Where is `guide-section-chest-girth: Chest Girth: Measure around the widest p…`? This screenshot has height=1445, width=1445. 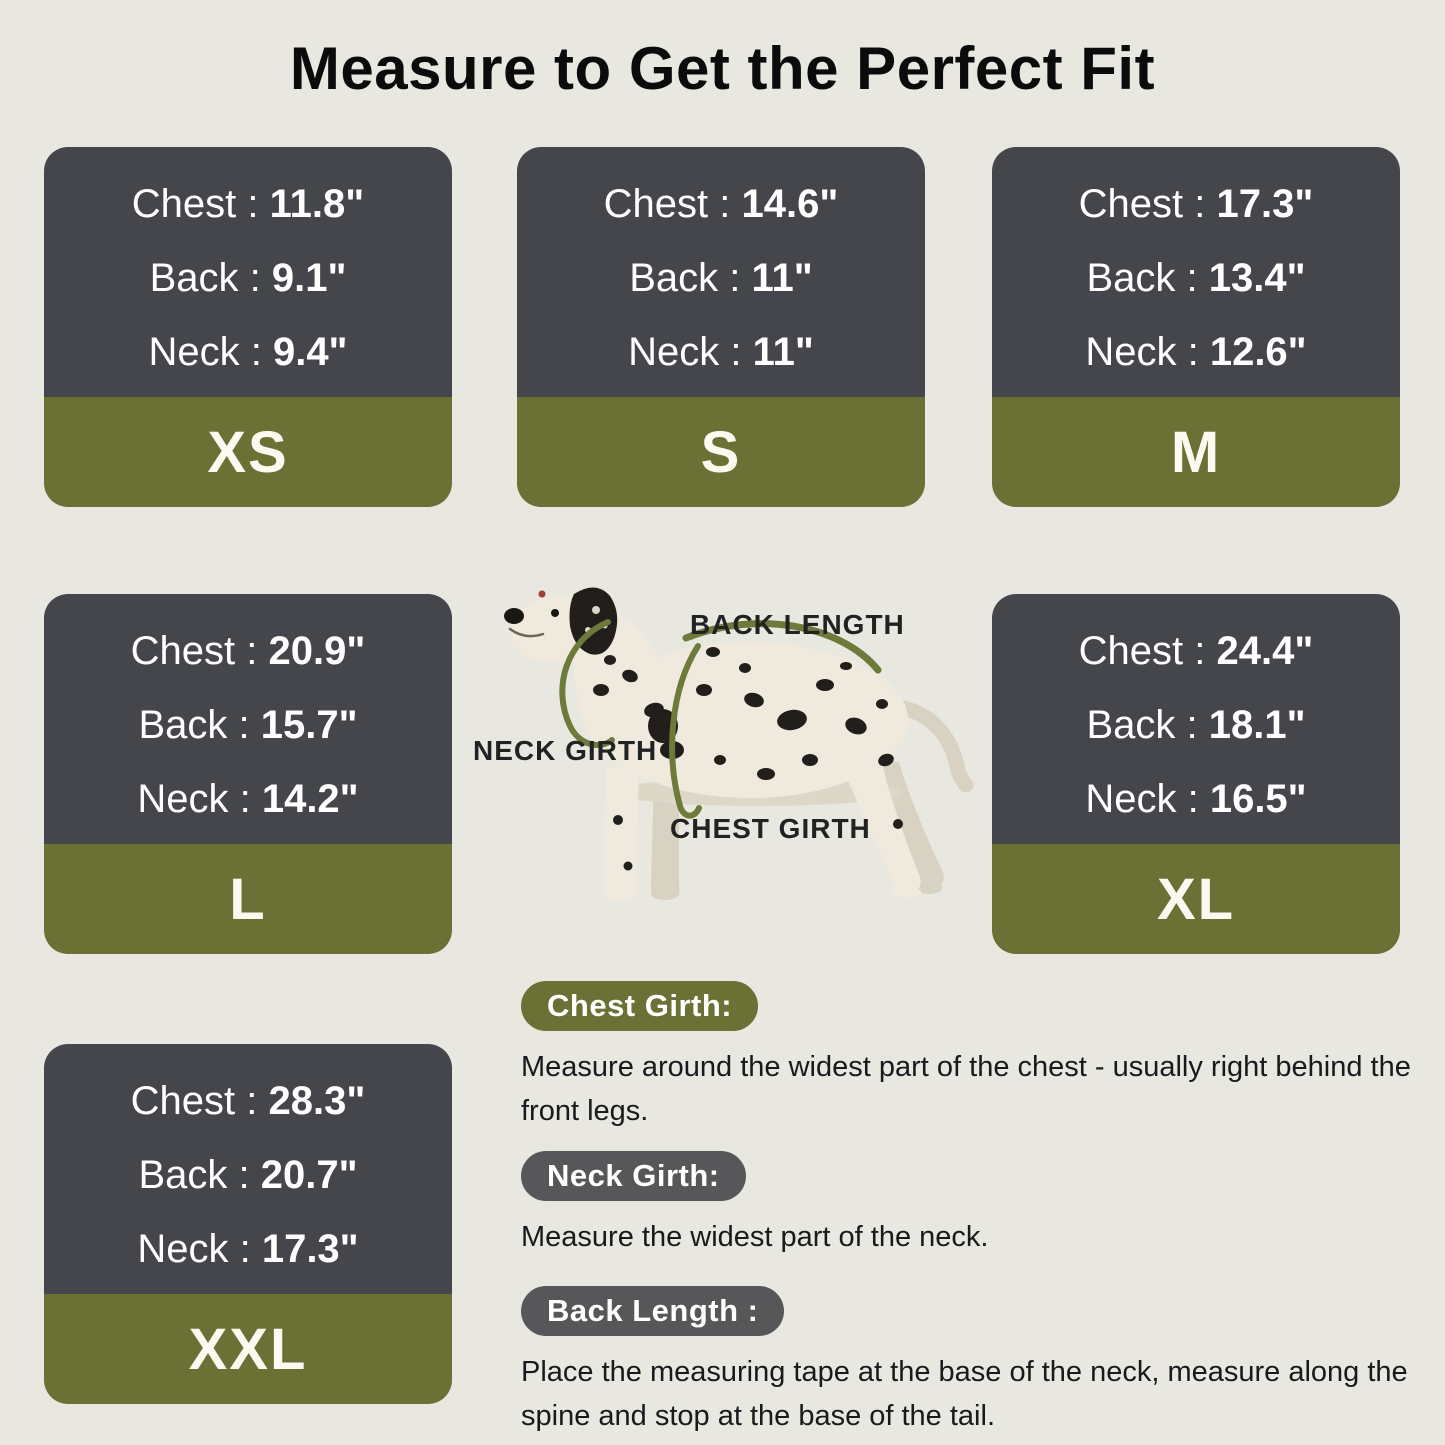
guide-section-chest-girth: Chest Girth: Measure around the widest p… is located at coordinates (981, 1057).